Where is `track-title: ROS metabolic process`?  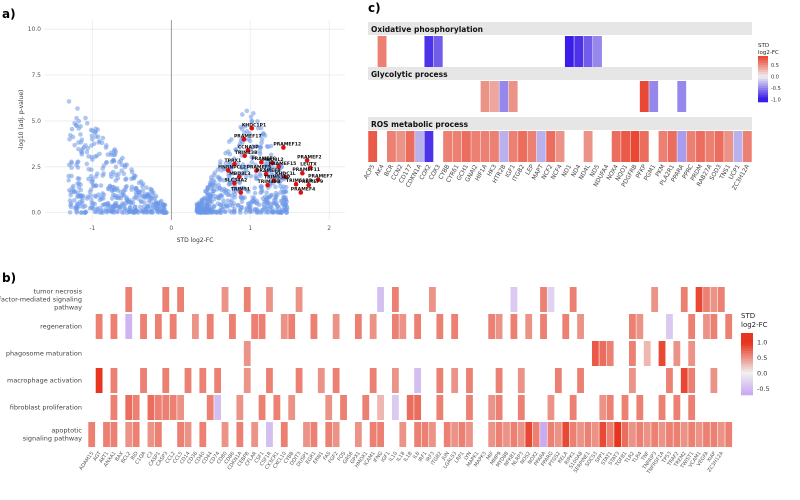
track-title: ROS metabolic process is located at coordinates (420, 124).